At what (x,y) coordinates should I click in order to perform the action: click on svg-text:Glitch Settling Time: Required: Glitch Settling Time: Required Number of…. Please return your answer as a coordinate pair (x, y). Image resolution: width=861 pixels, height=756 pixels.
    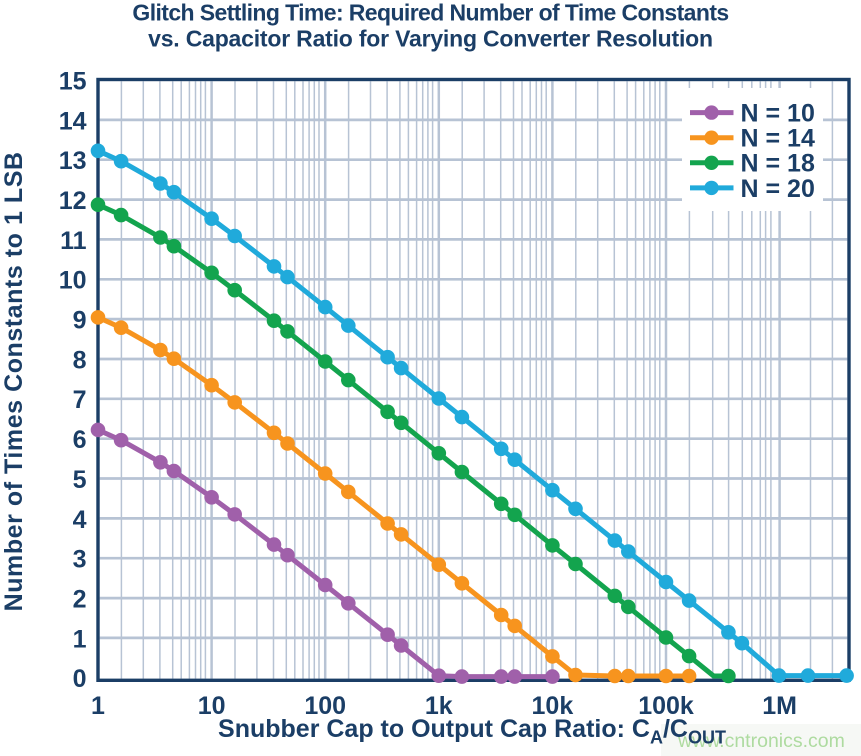
    Looking at the image, I should click on (430, 12).